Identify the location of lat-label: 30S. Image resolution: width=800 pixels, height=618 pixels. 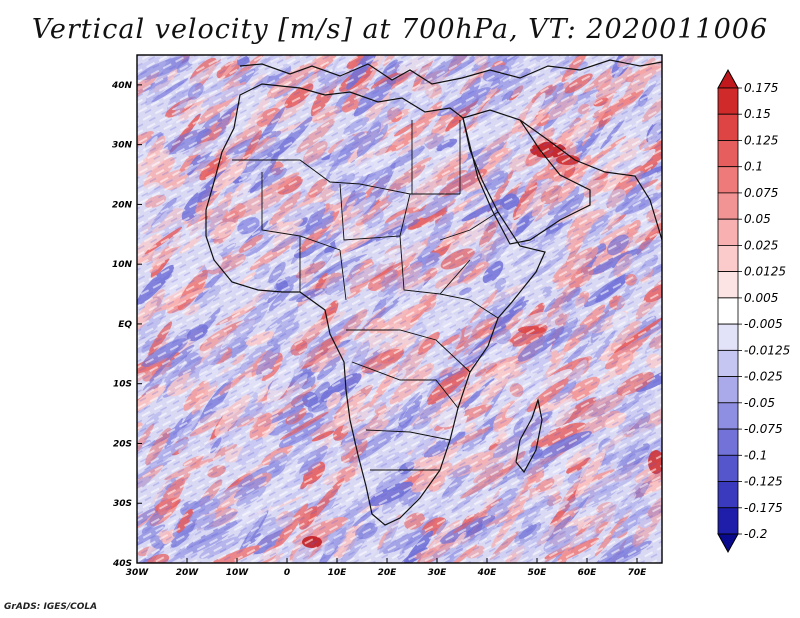
(122, 504).